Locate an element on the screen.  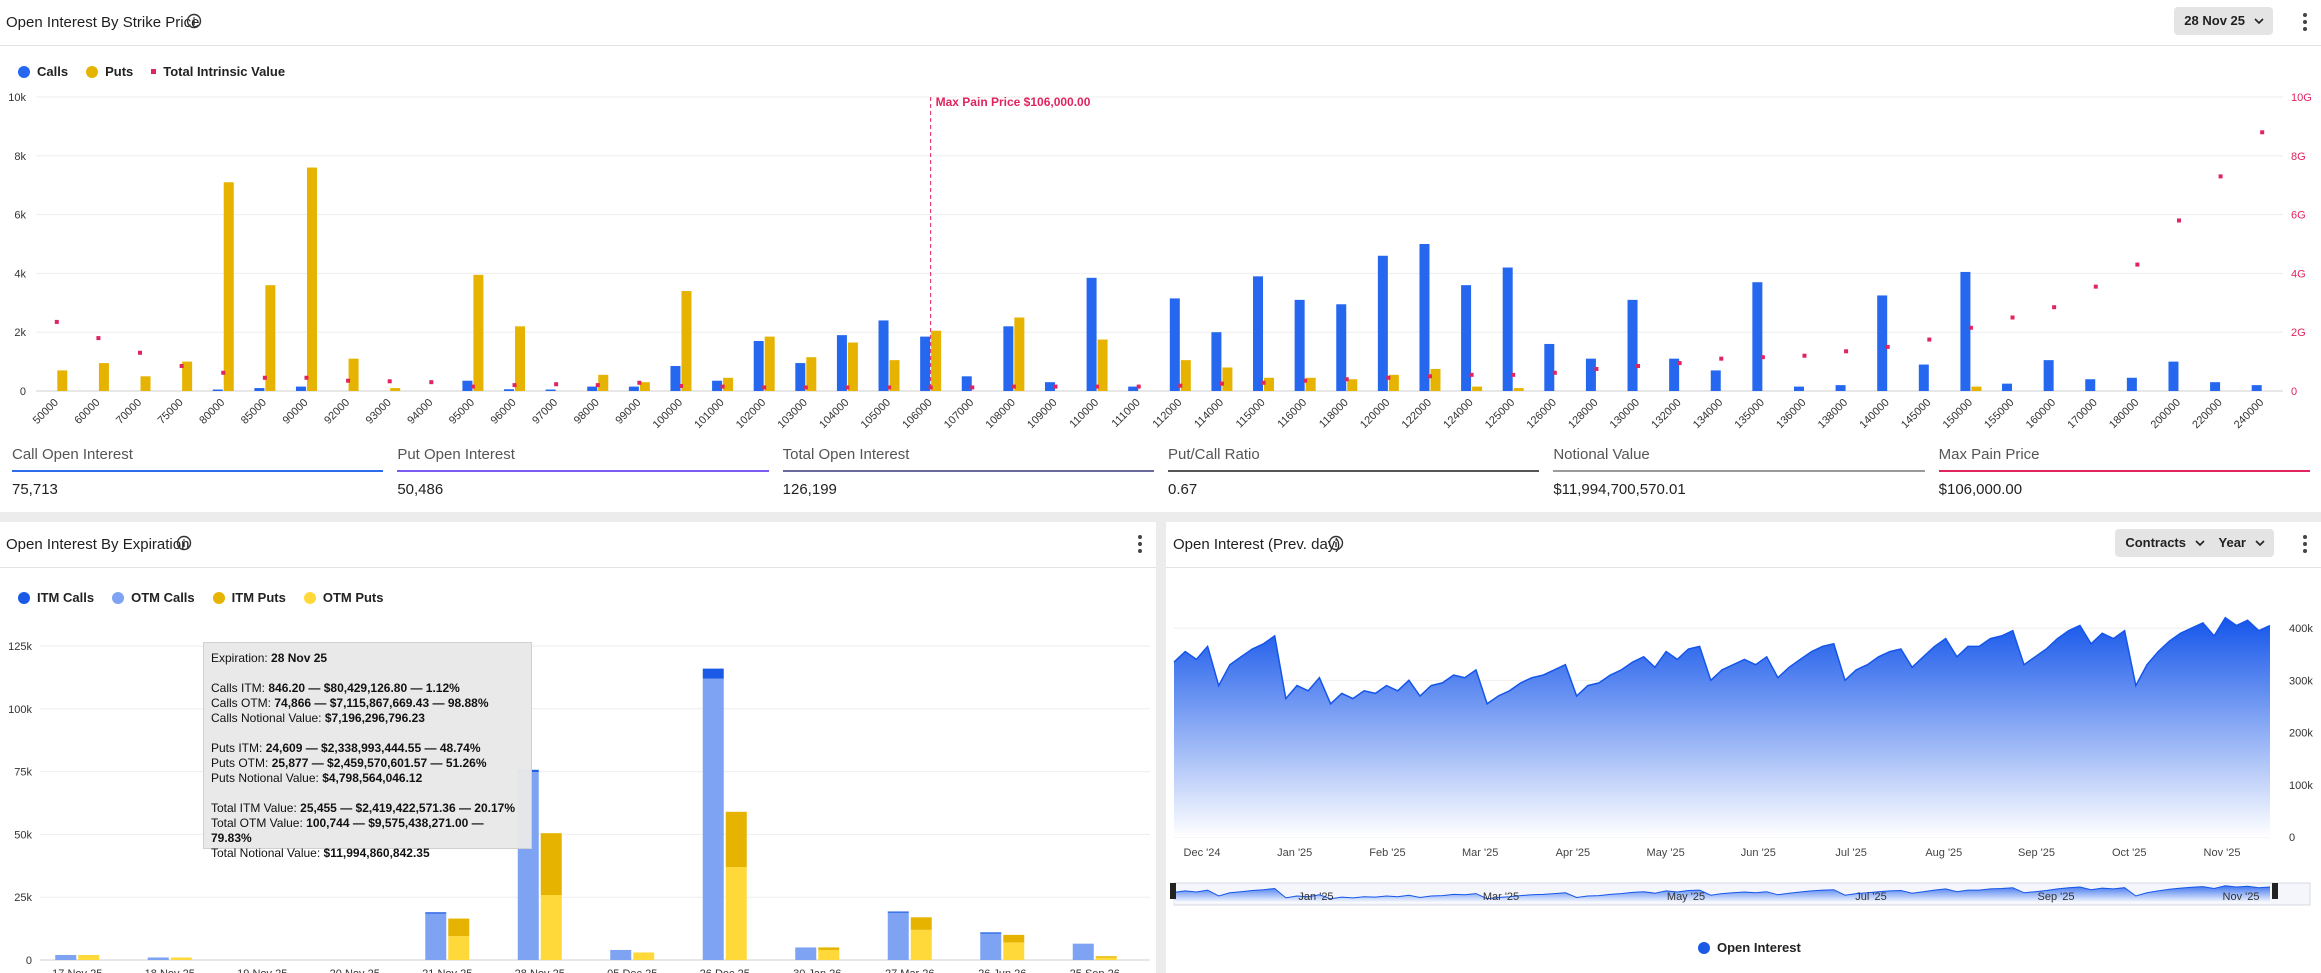
tt-total-notional: $11,994,860,842.35 is located at coordinates (376, 853).